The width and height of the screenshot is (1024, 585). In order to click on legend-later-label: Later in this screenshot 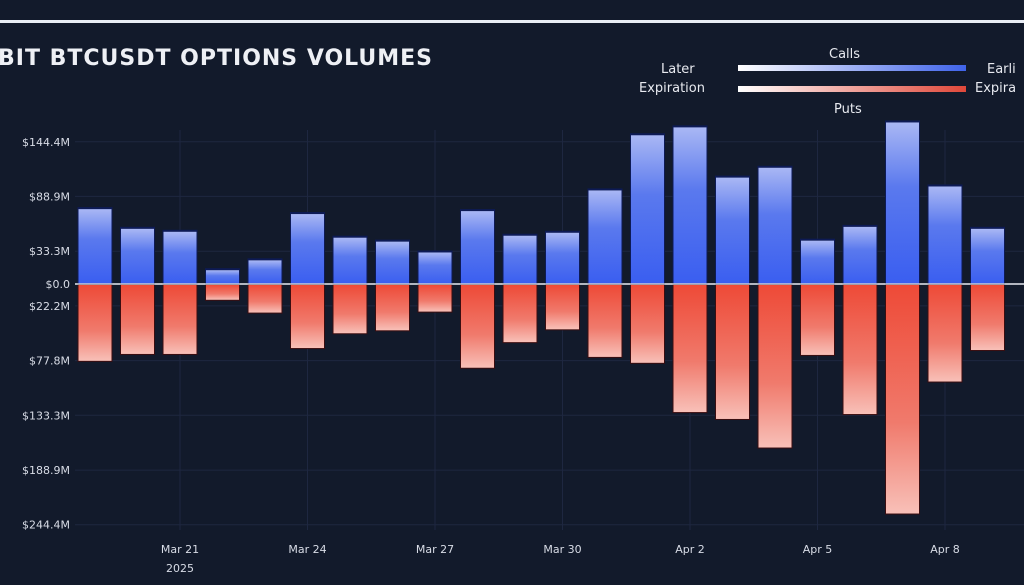, I will do `click(678, 69)`.